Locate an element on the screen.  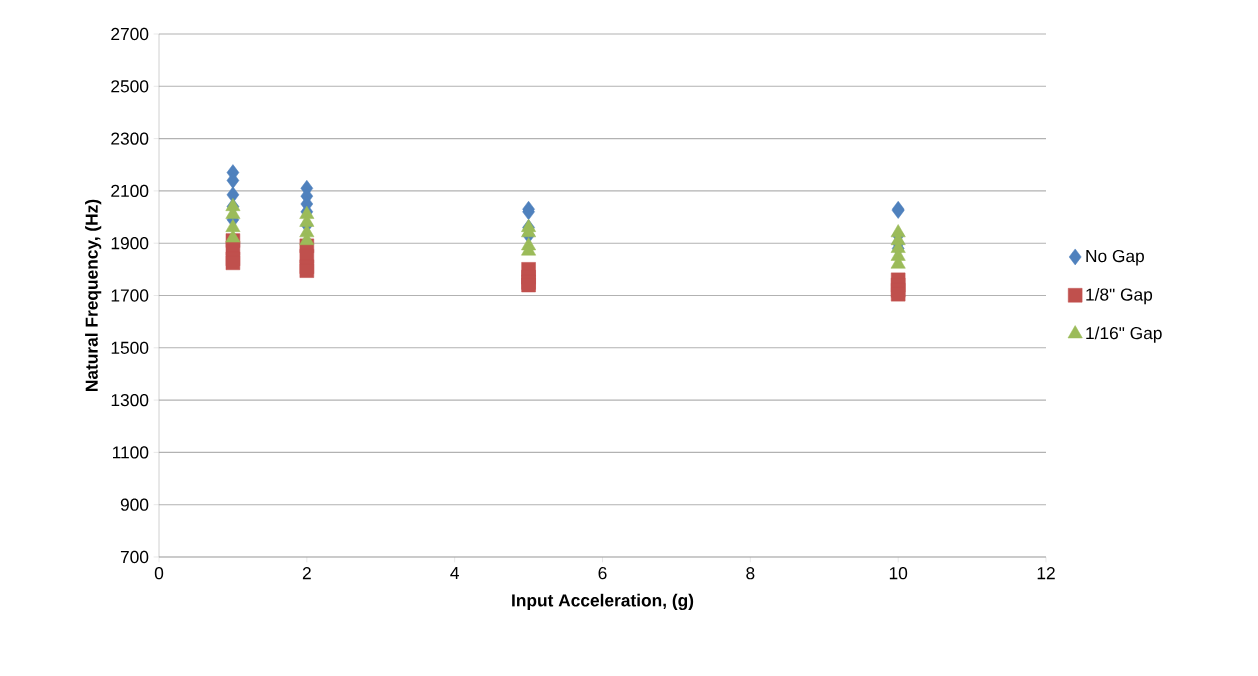
y-tick-label: 2100 is located at coordinates (130, 191).